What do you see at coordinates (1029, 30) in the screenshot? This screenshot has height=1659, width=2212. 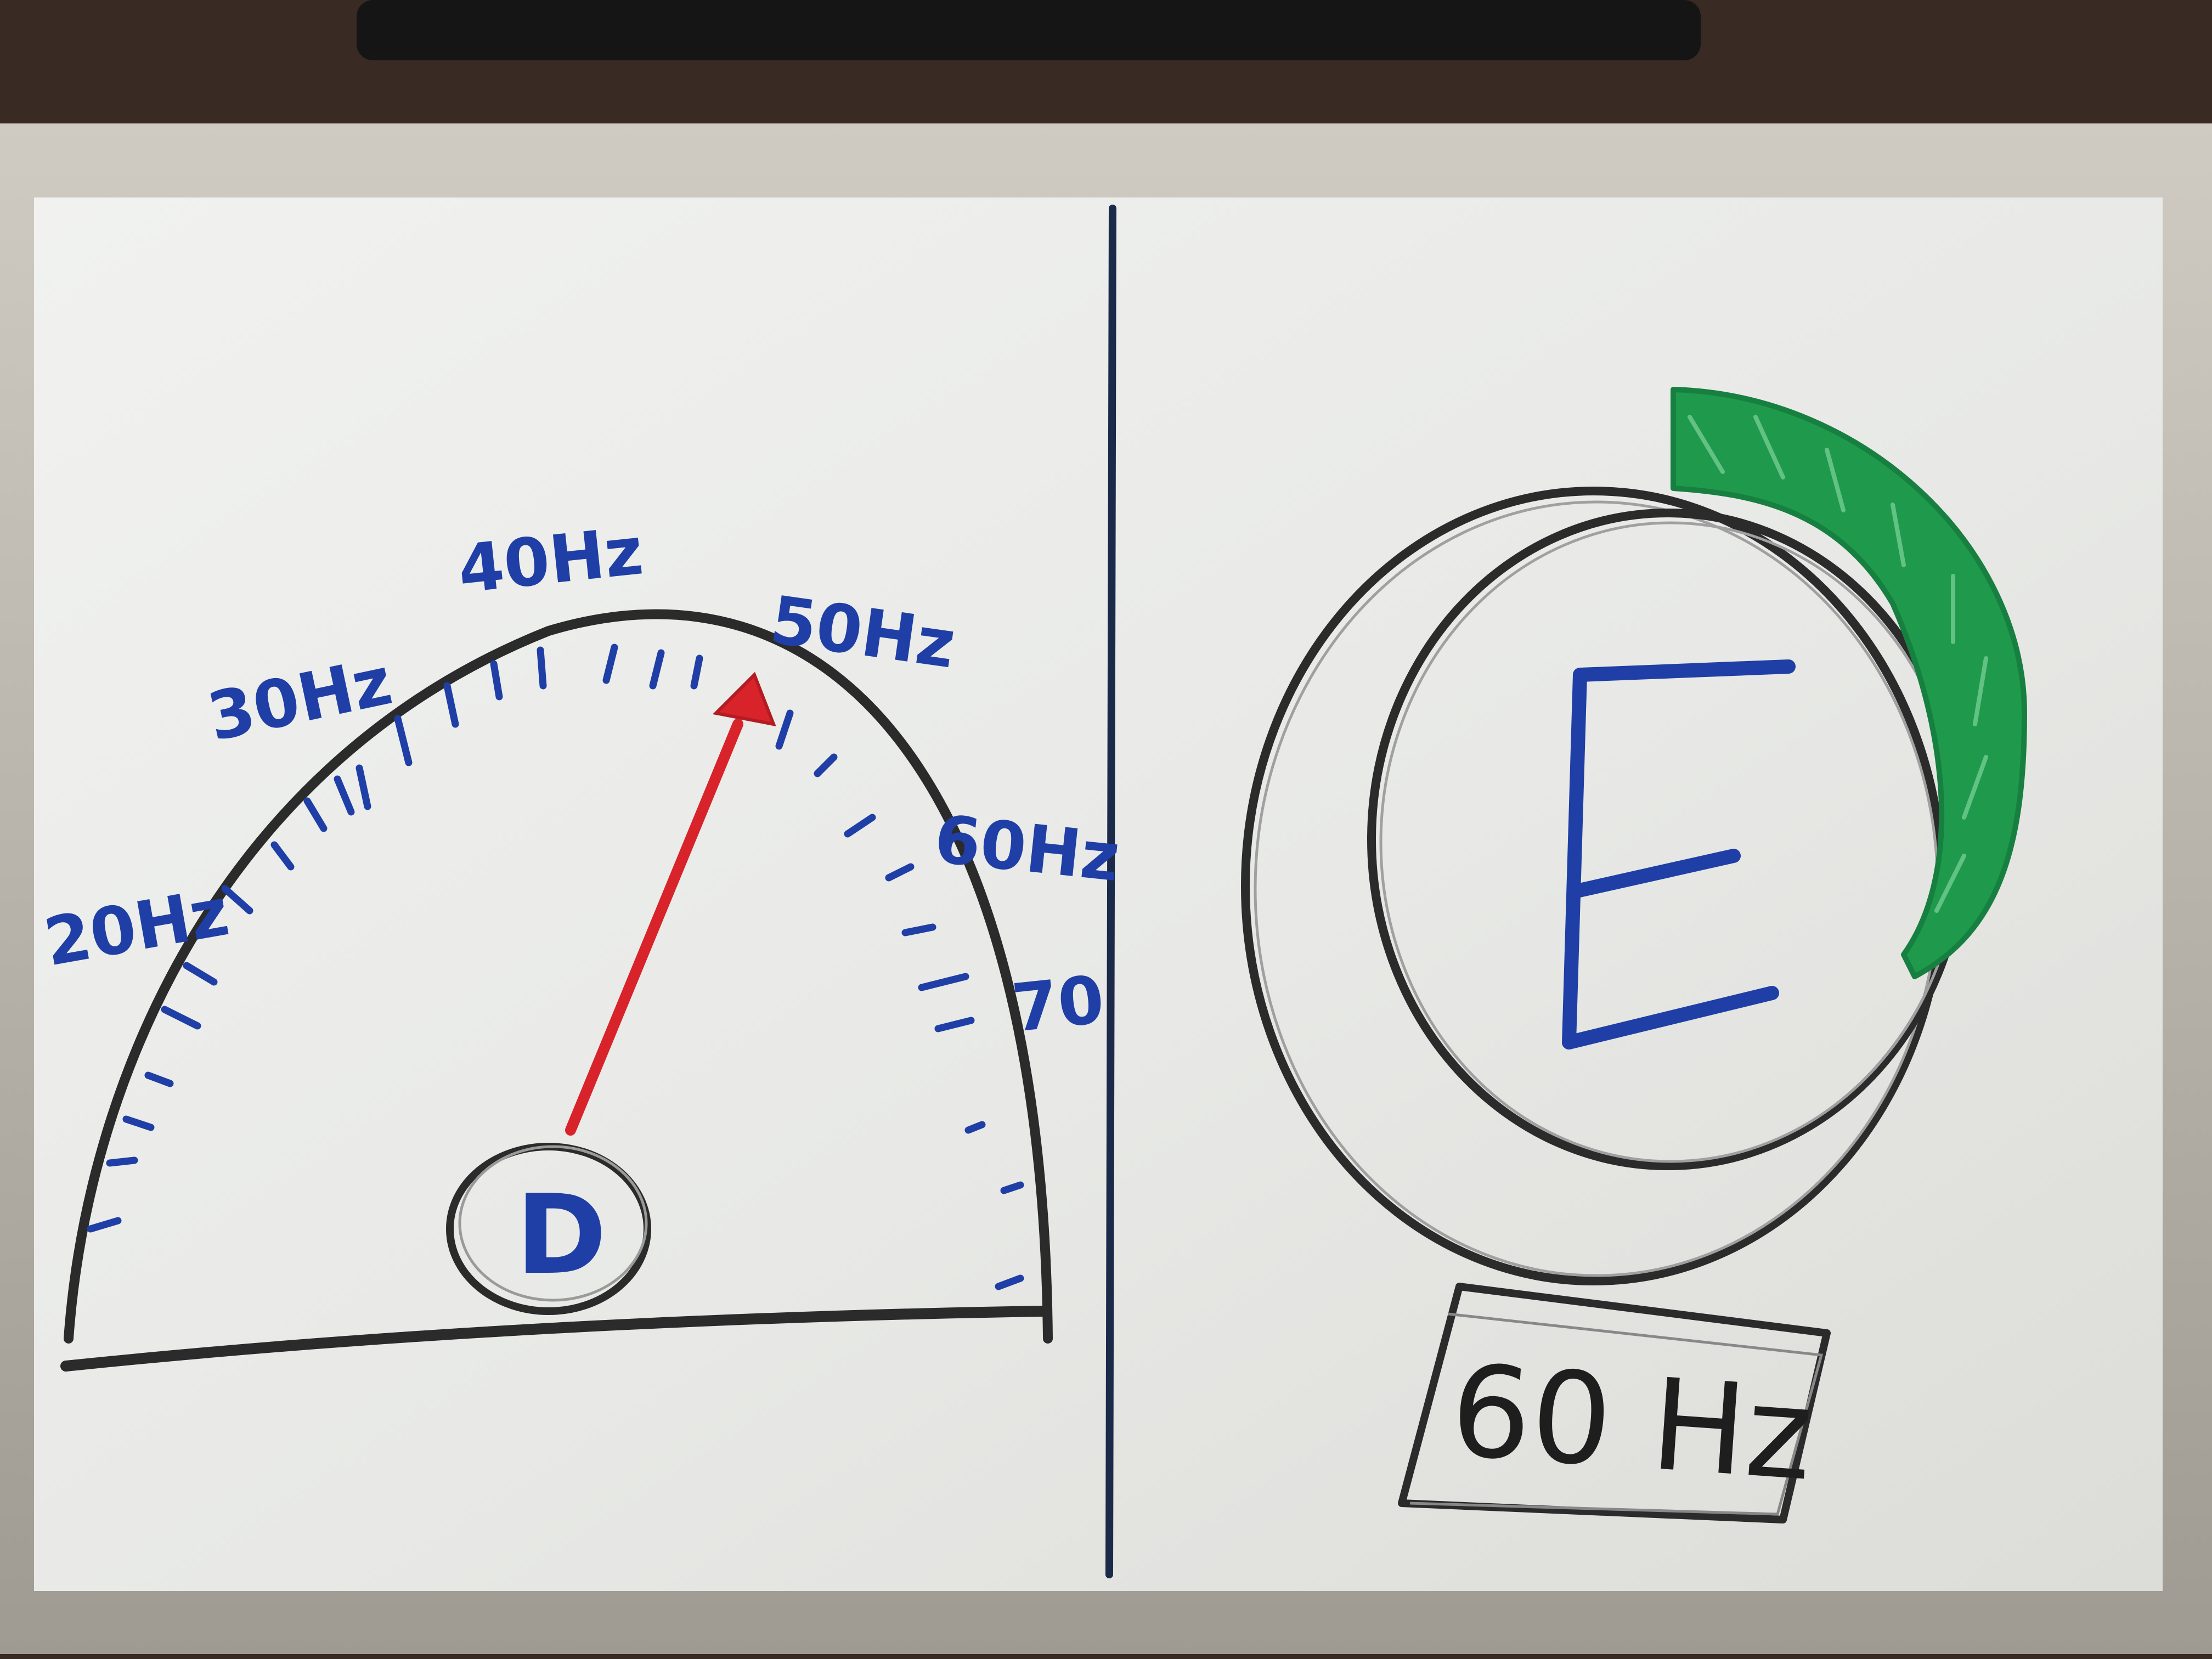 I see `keyboard-shadow` at bounding box center [1029, 30].